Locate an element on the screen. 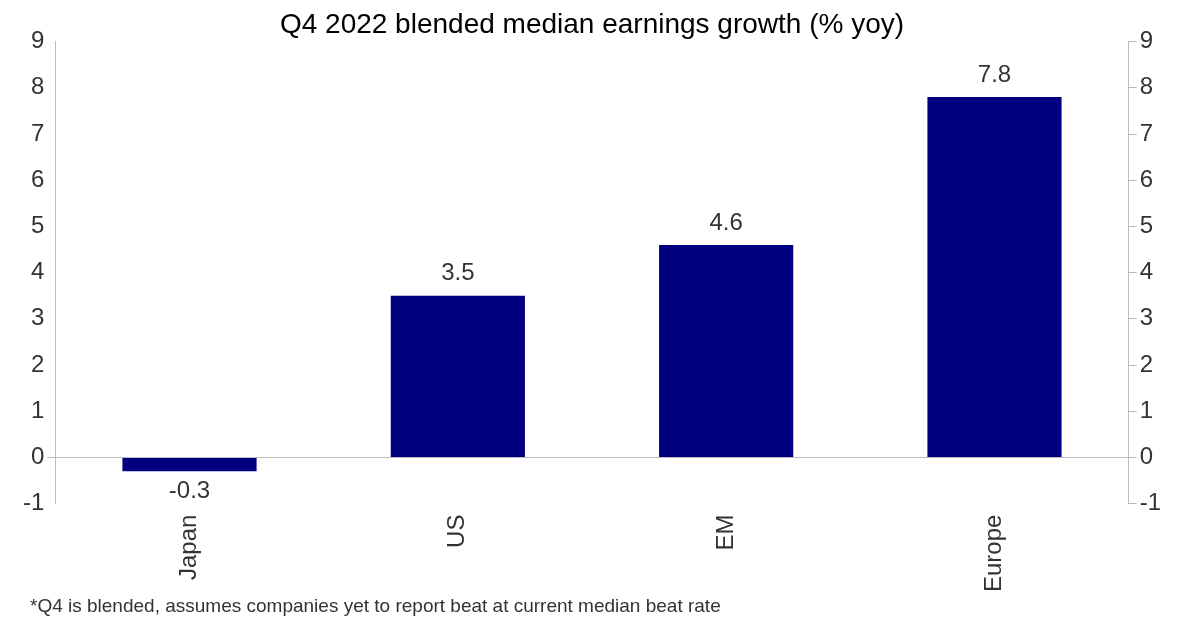 This screenshot has height=635, width=1184. x-tick-label: EM is located at coordinates (724, 532).